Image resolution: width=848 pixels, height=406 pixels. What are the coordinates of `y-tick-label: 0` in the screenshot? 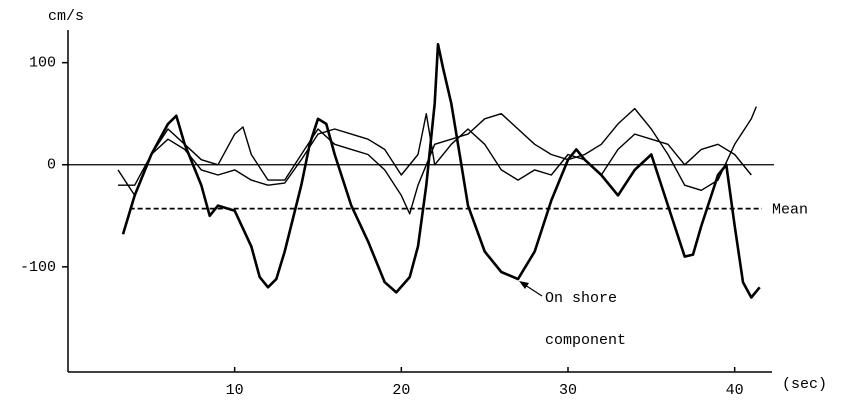 It's located at (51, 165).